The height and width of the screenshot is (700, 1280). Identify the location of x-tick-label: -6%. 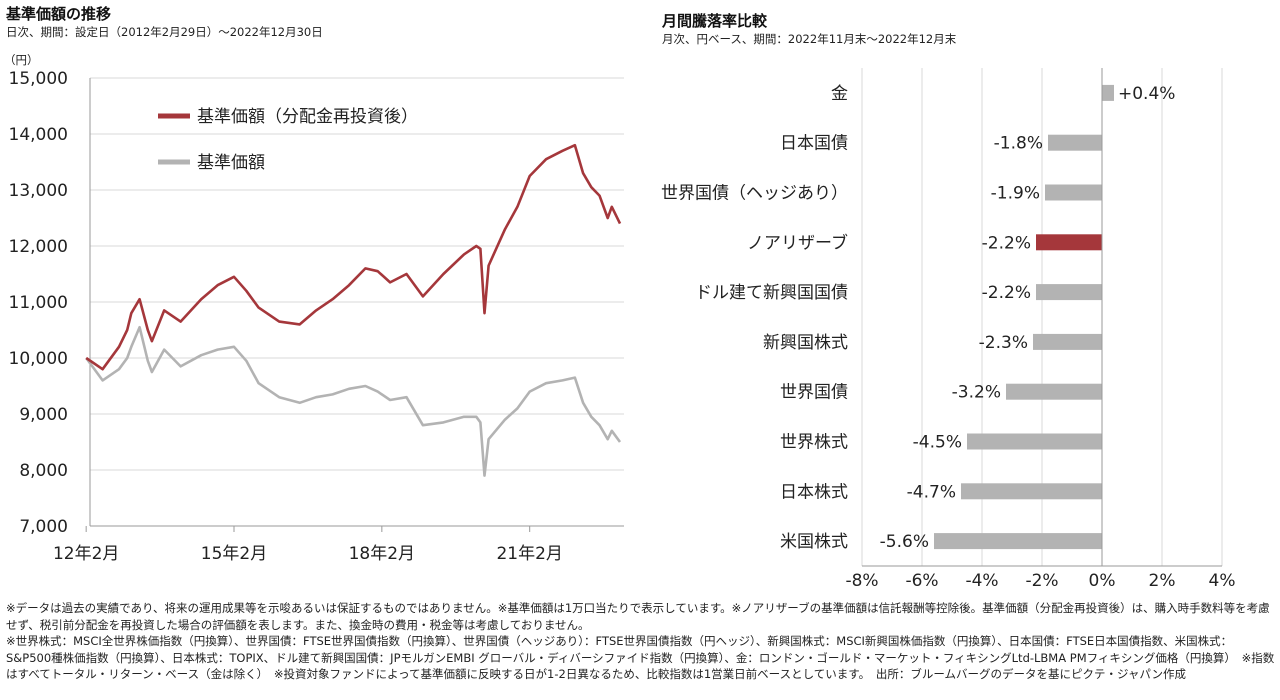
(921, 581).